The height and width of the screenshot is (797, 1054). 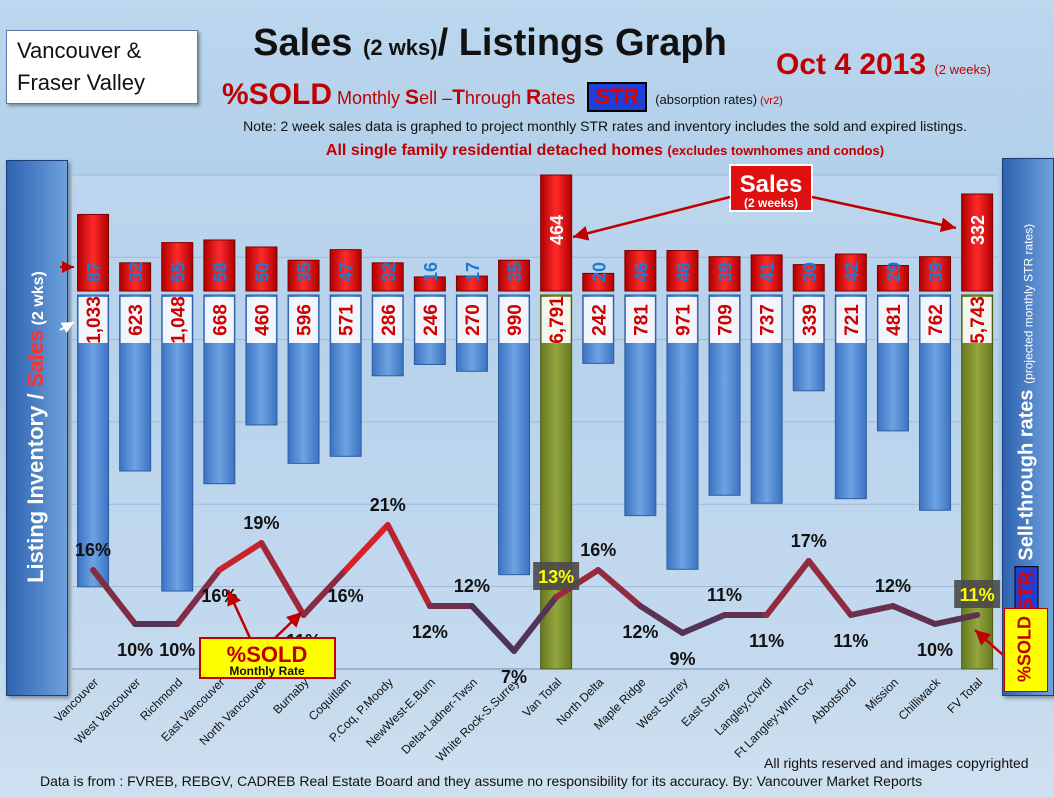 I want to click on sold-callout-arrow-left, so click(x=239, y=614).